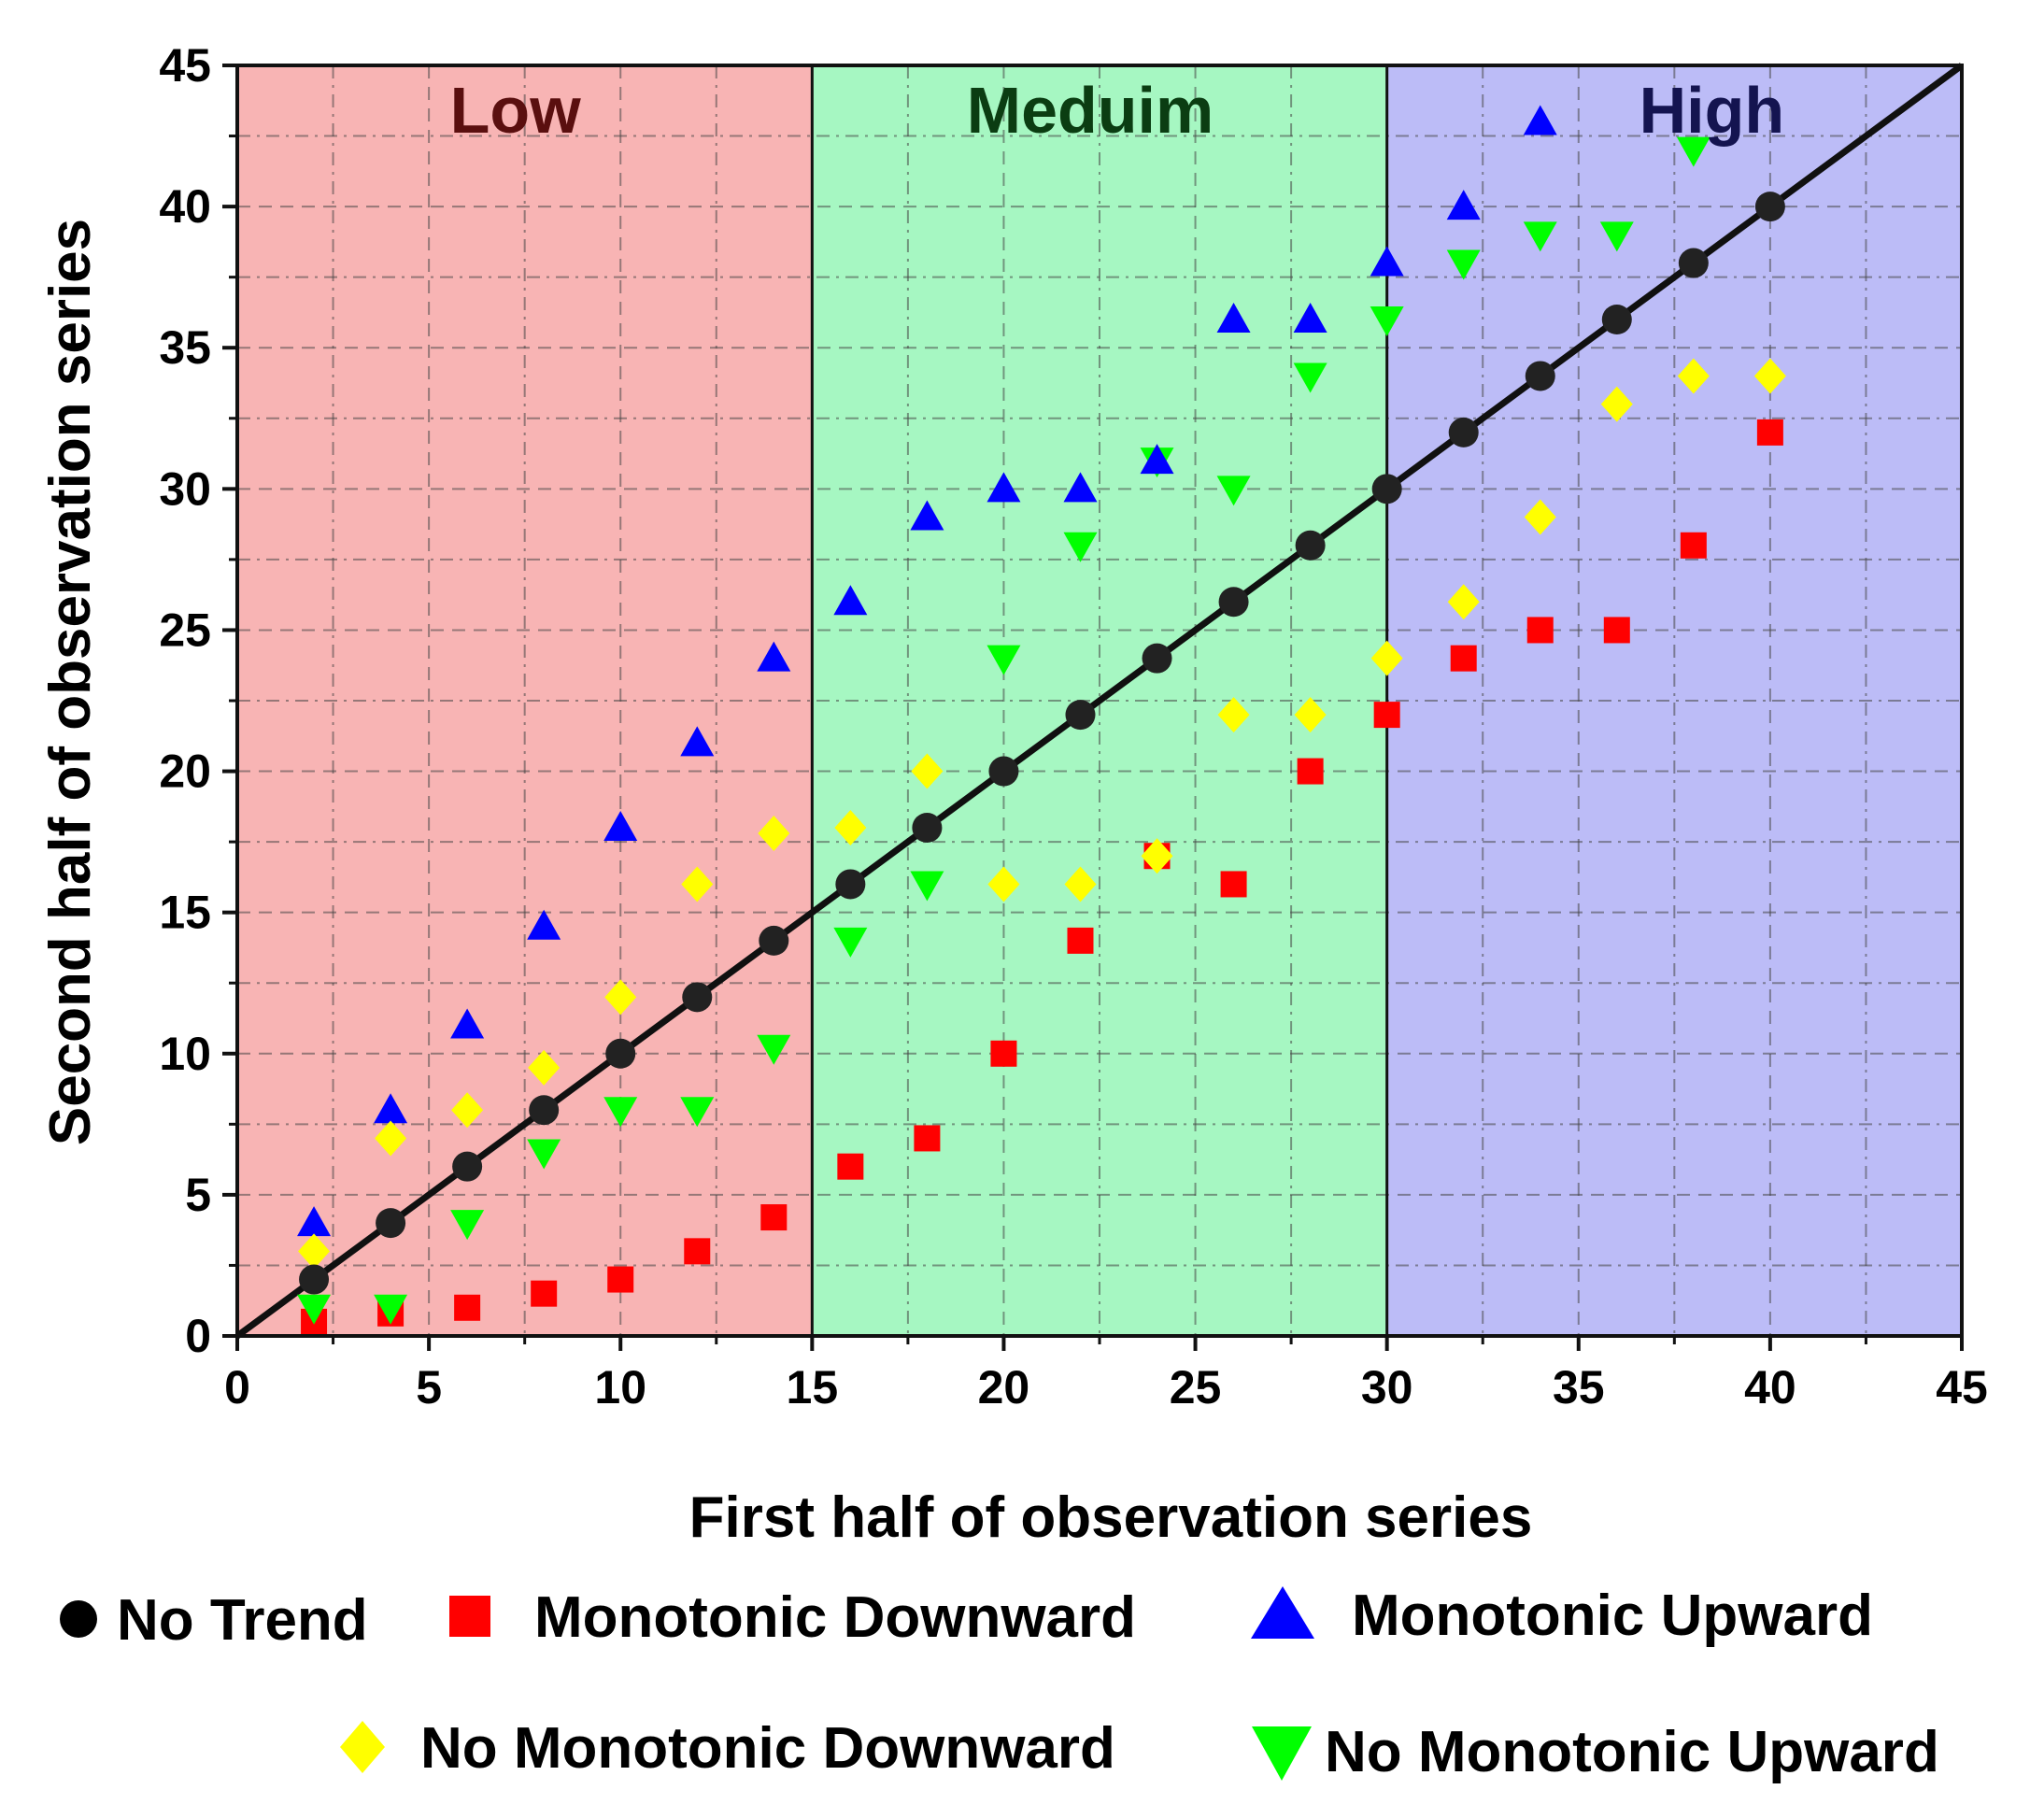 The image size is (2044, 1804). Describe the element at coordinates (835, 1617) in the screenshot. I see `legend-label: Monotonic Downward` at that location.